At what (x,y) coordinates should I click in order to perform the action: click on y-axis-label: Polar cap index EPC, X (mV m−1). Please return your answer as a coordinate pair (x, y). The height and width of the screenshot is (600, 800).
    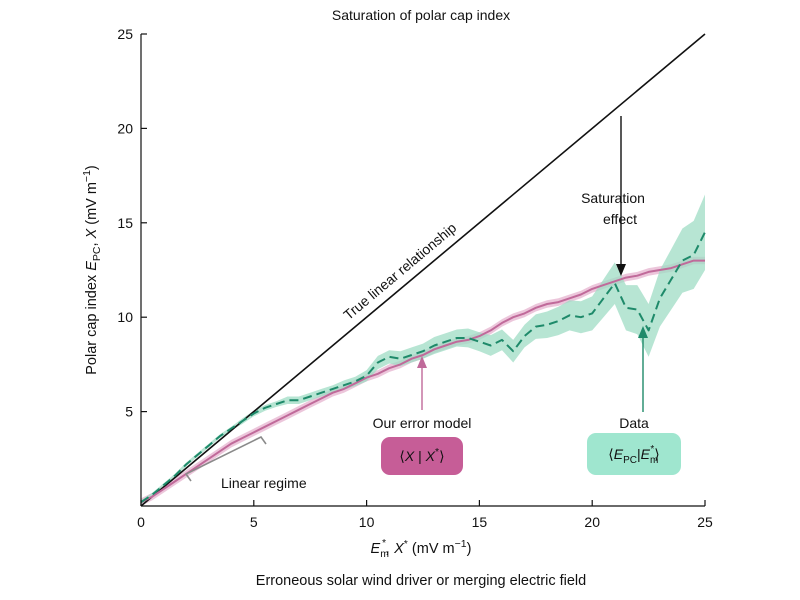
    Looking at the image, I should click on (92, 270).